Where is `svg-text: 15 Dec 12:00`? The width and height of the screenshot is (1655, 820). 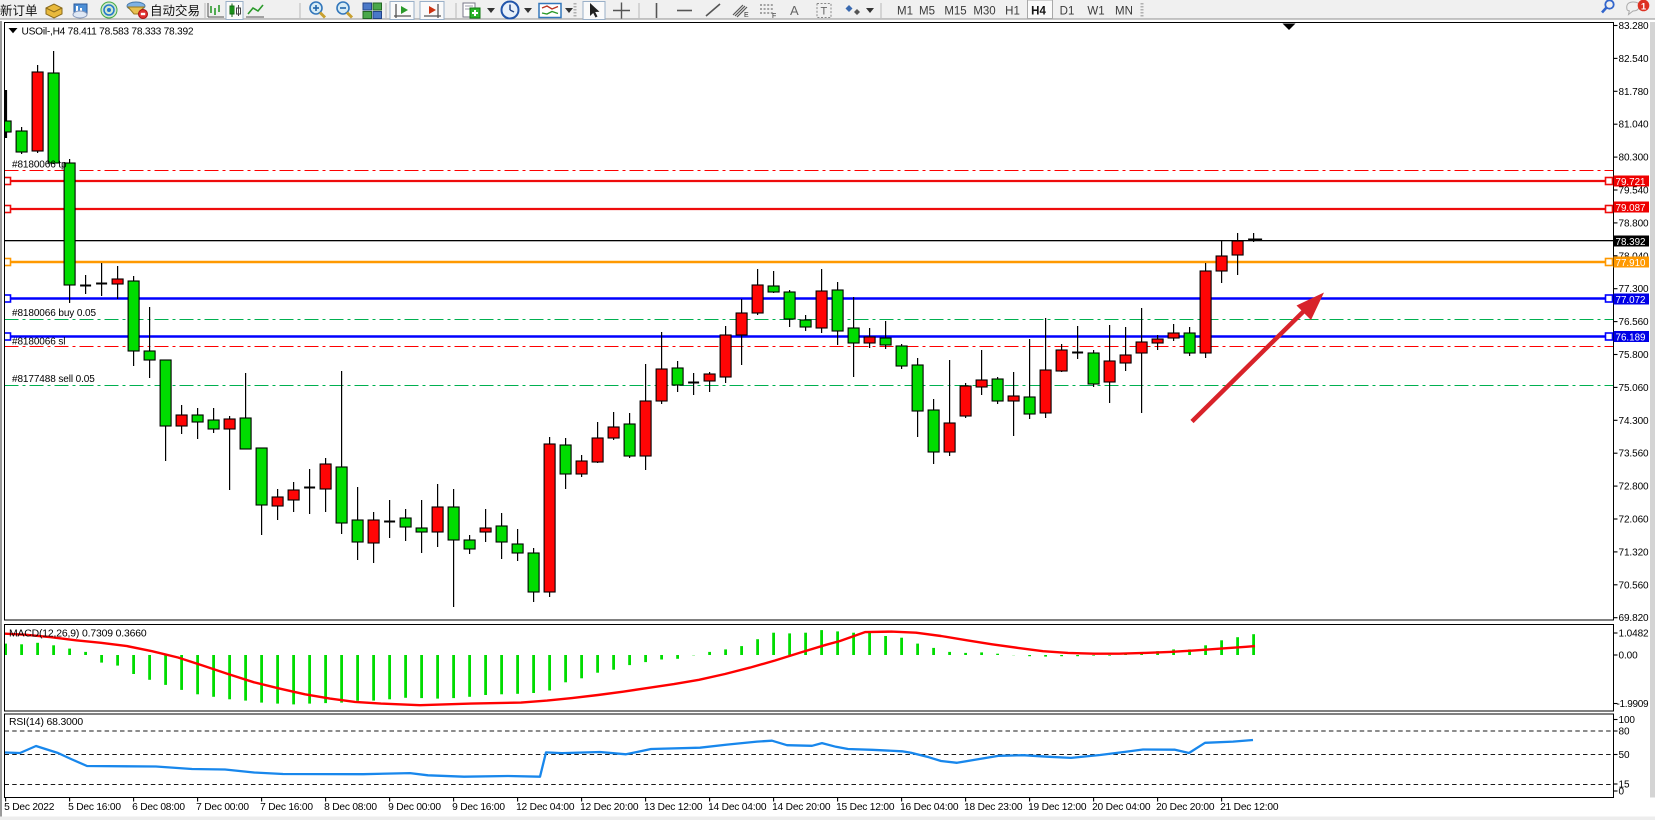 svg-text: 15 Dec 12:00 is located at coordinates (865, 807).